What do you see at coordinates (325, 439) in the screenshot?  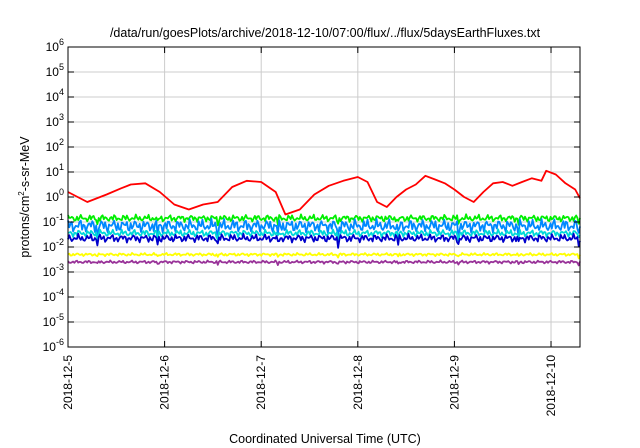 I see `x-axis-label: Coordinated Universal Time (UTC)` at bounding box center [325, 439].